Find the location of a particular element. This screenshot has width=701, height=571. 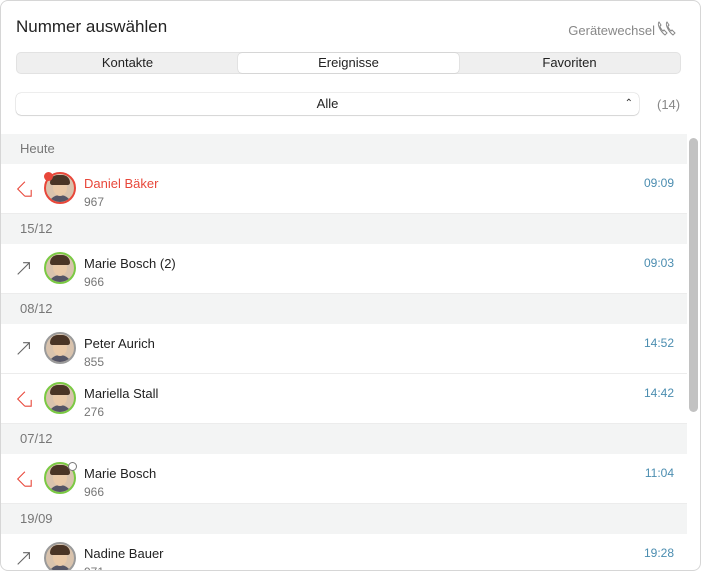

tab-favoriten: Favoriten is located at coordinates (569, 62).